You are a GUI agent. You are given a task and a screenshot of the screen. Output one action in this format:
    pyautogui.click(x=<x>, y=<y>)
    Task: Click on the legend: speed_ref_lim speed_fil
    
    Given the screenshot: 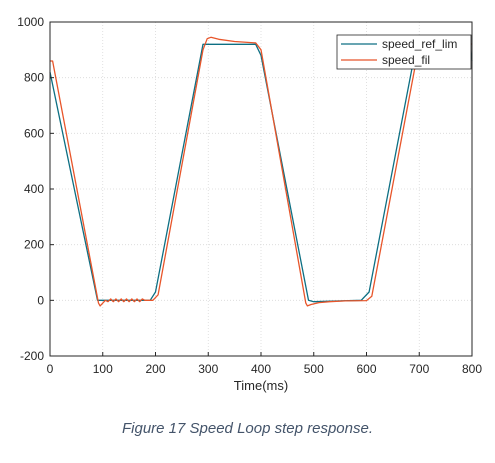 What is the action you would take?
    pyautogui.click(x=404, y=52)
    